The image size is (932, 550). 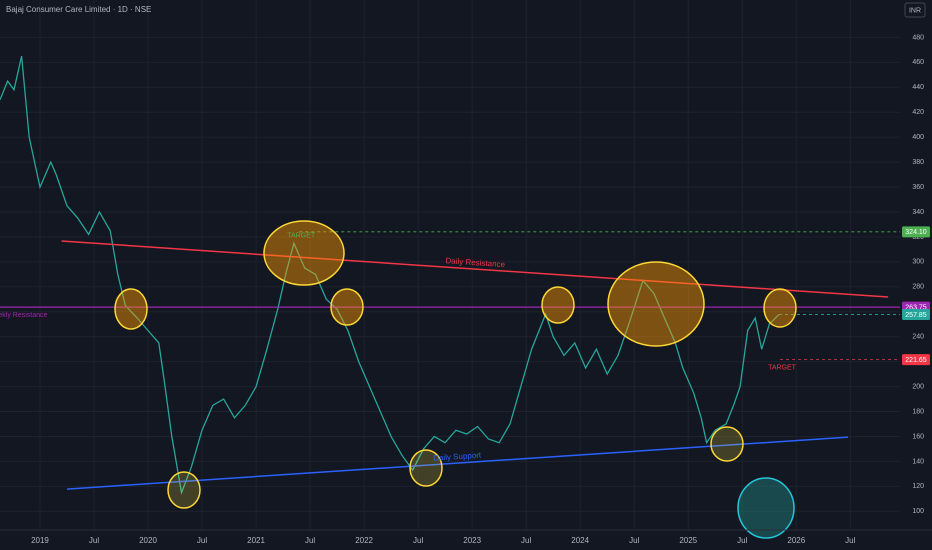 What do you see at coordinates (918, 436) in the screenshot?
I see `y-tick-label: 160` at bounding box center [918, 436].